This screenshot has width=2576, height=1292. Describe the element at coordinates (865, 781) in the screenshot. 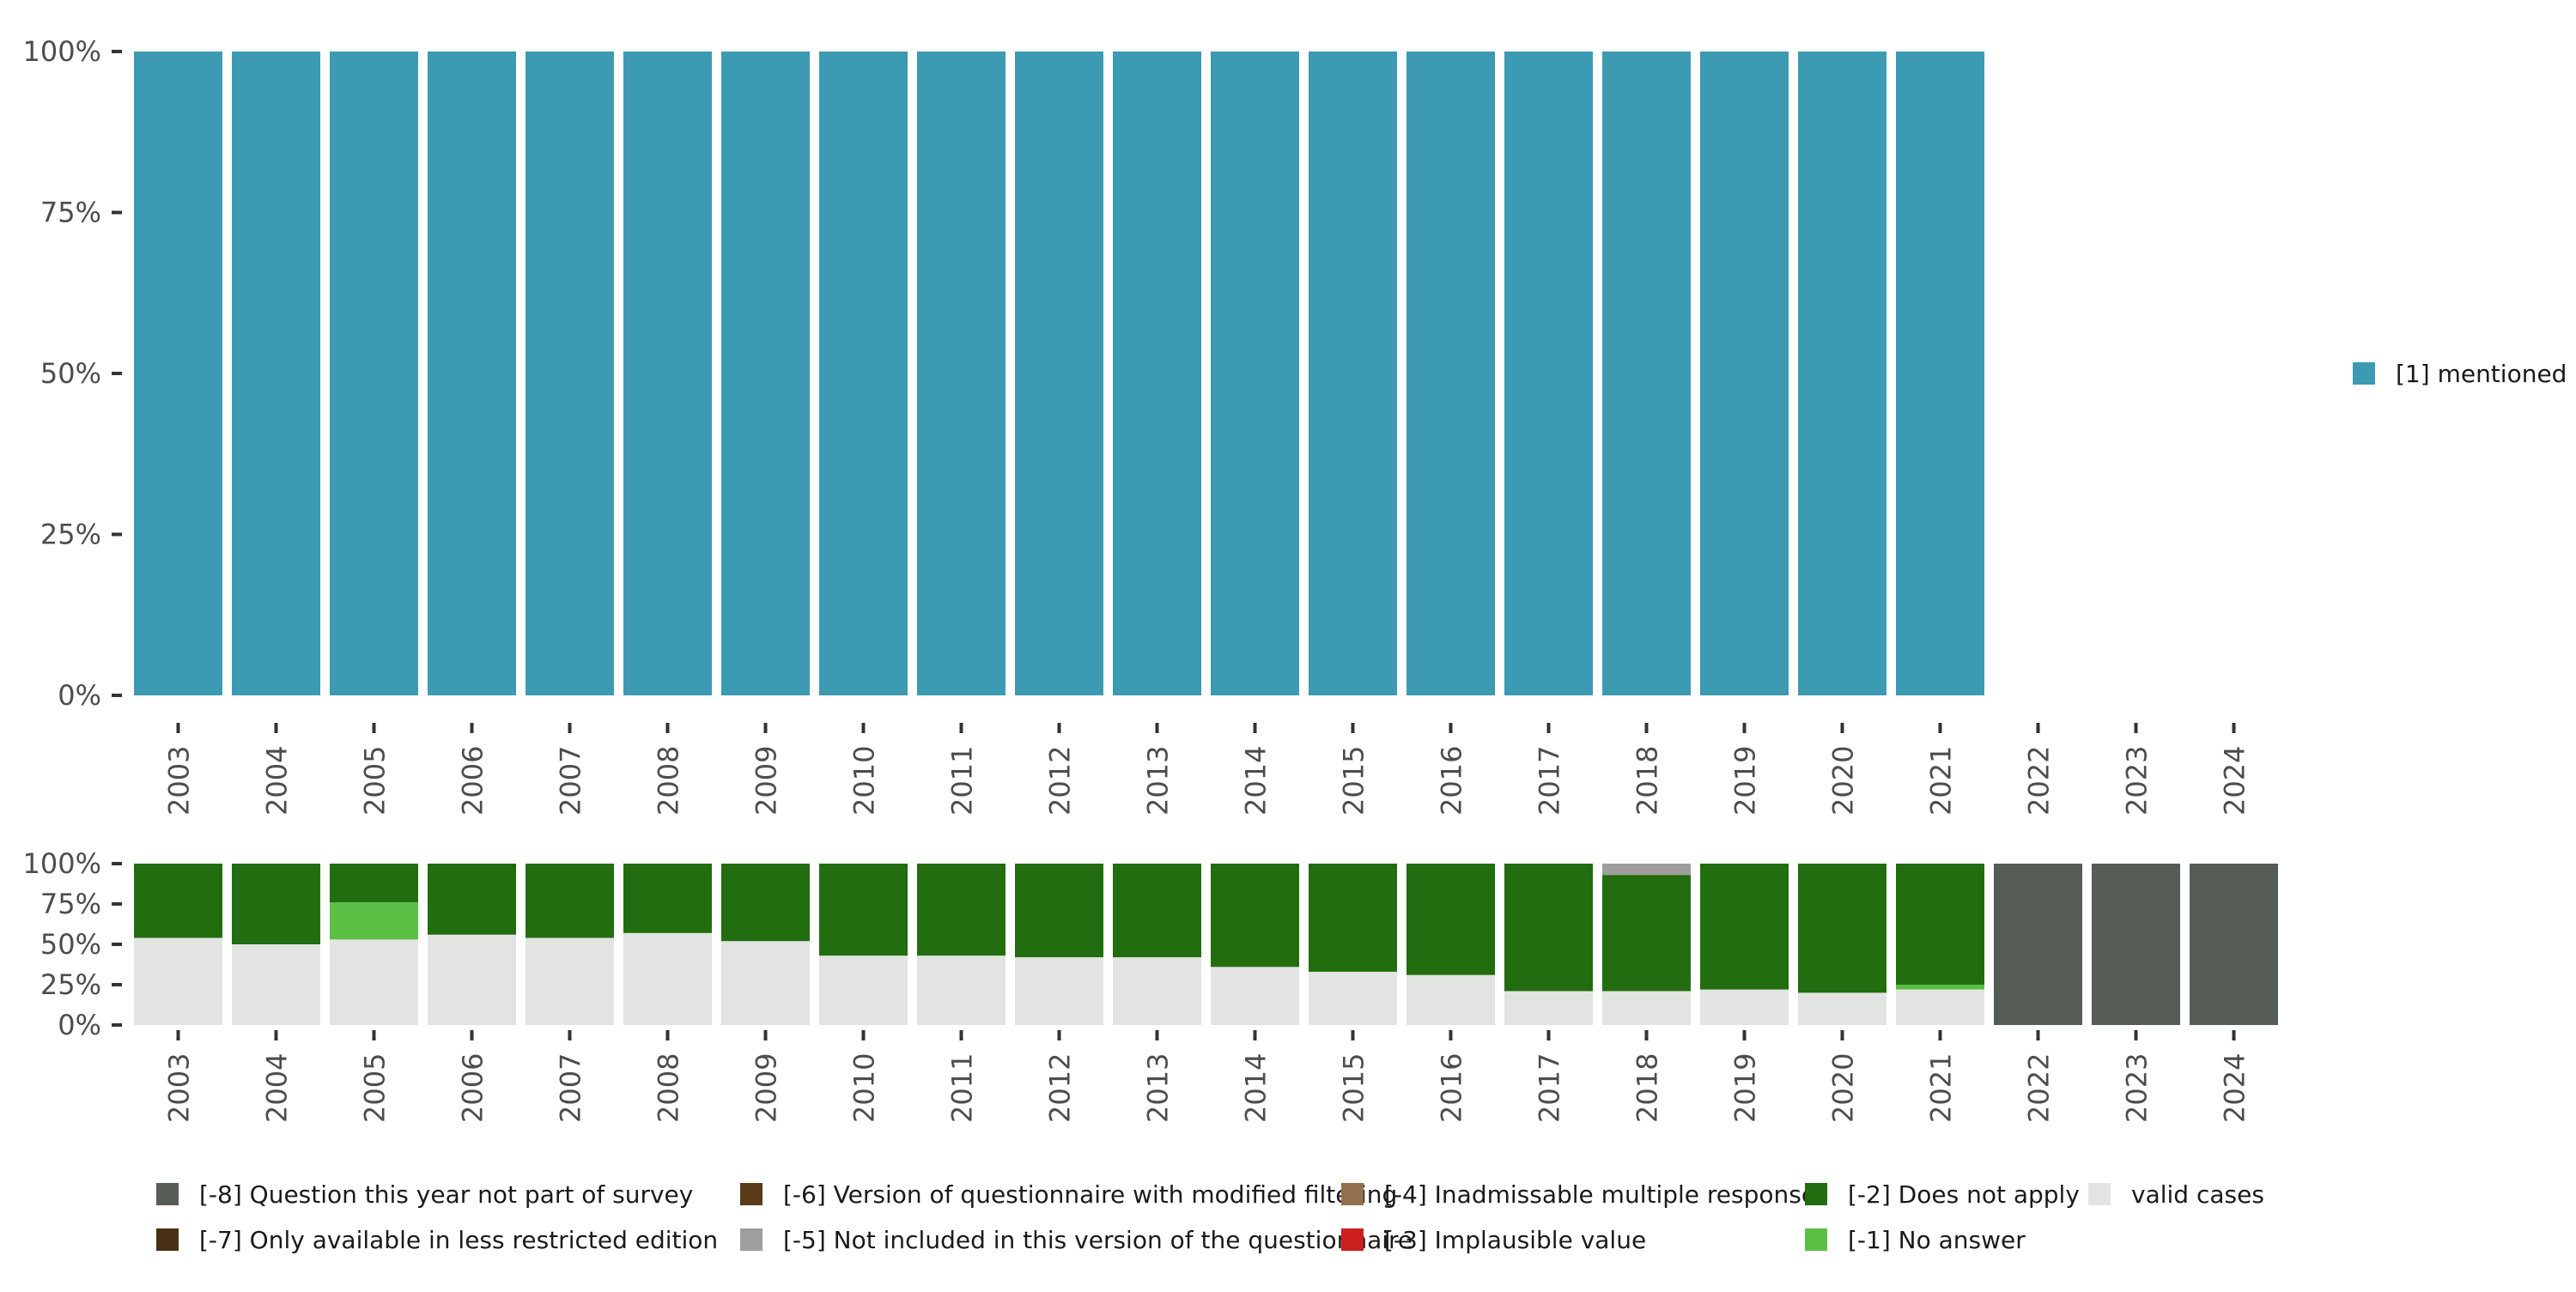

I see `x-tick-label: 2010` at that location.